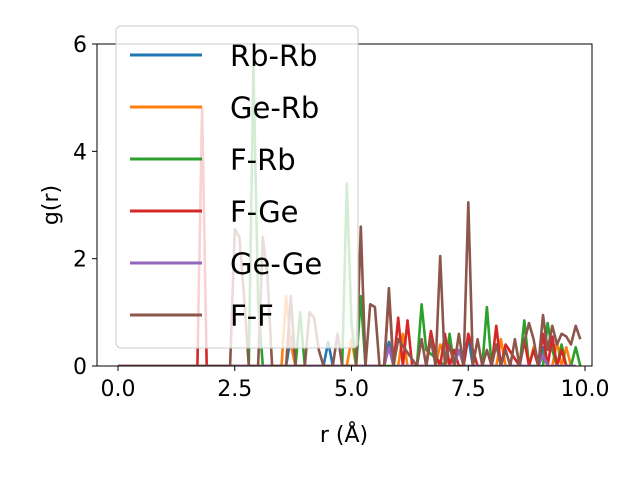  I want to click on series-line-ge-ge, so click(347, 355).